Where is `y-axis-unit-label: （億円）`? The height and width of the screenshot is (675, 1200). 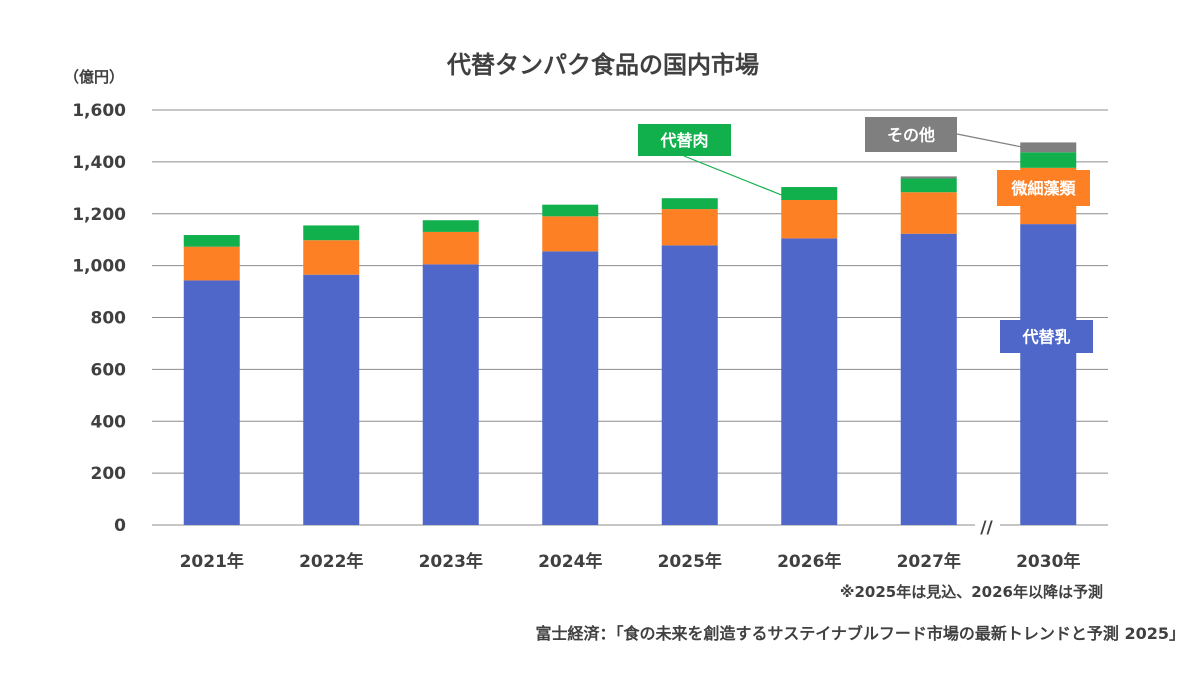
y-axis-unit-label: （億円） is located at coordinates (94, 77).